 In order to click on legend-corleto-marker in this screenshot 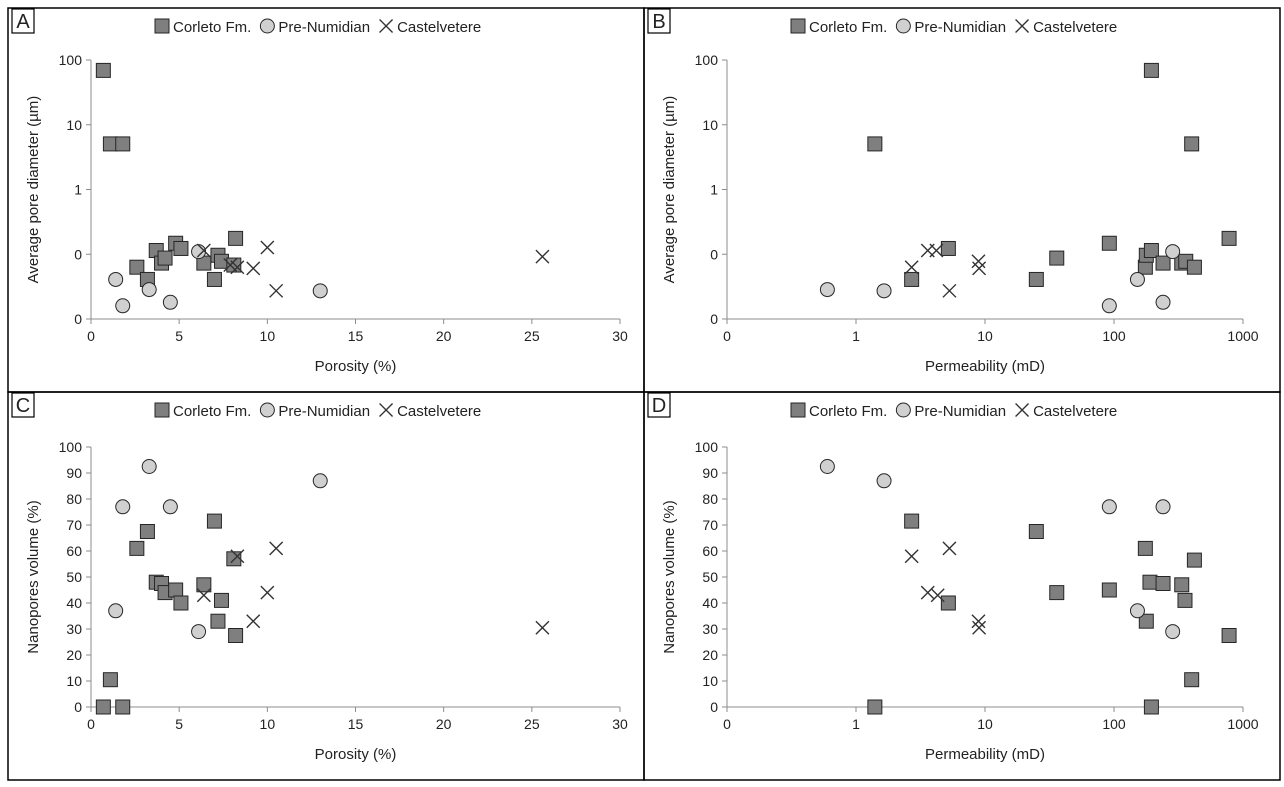, I will do `click(798, 26)`.